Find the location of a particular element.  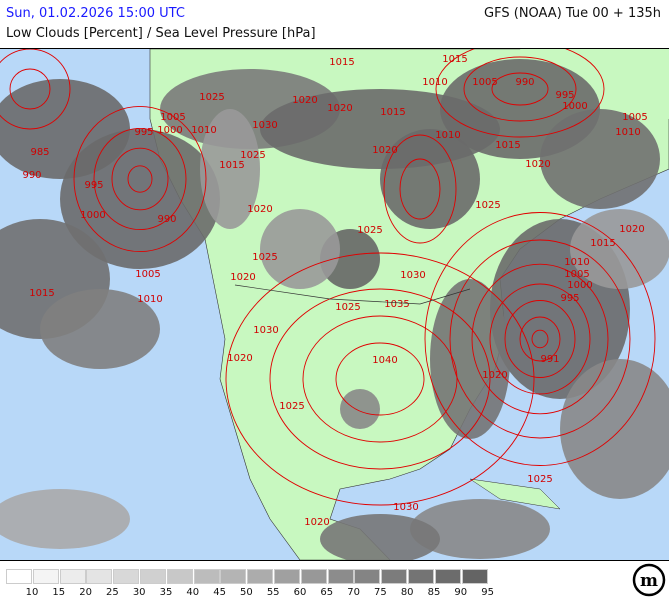

isobar-label: 1035 is located at coordinates (396, 304).